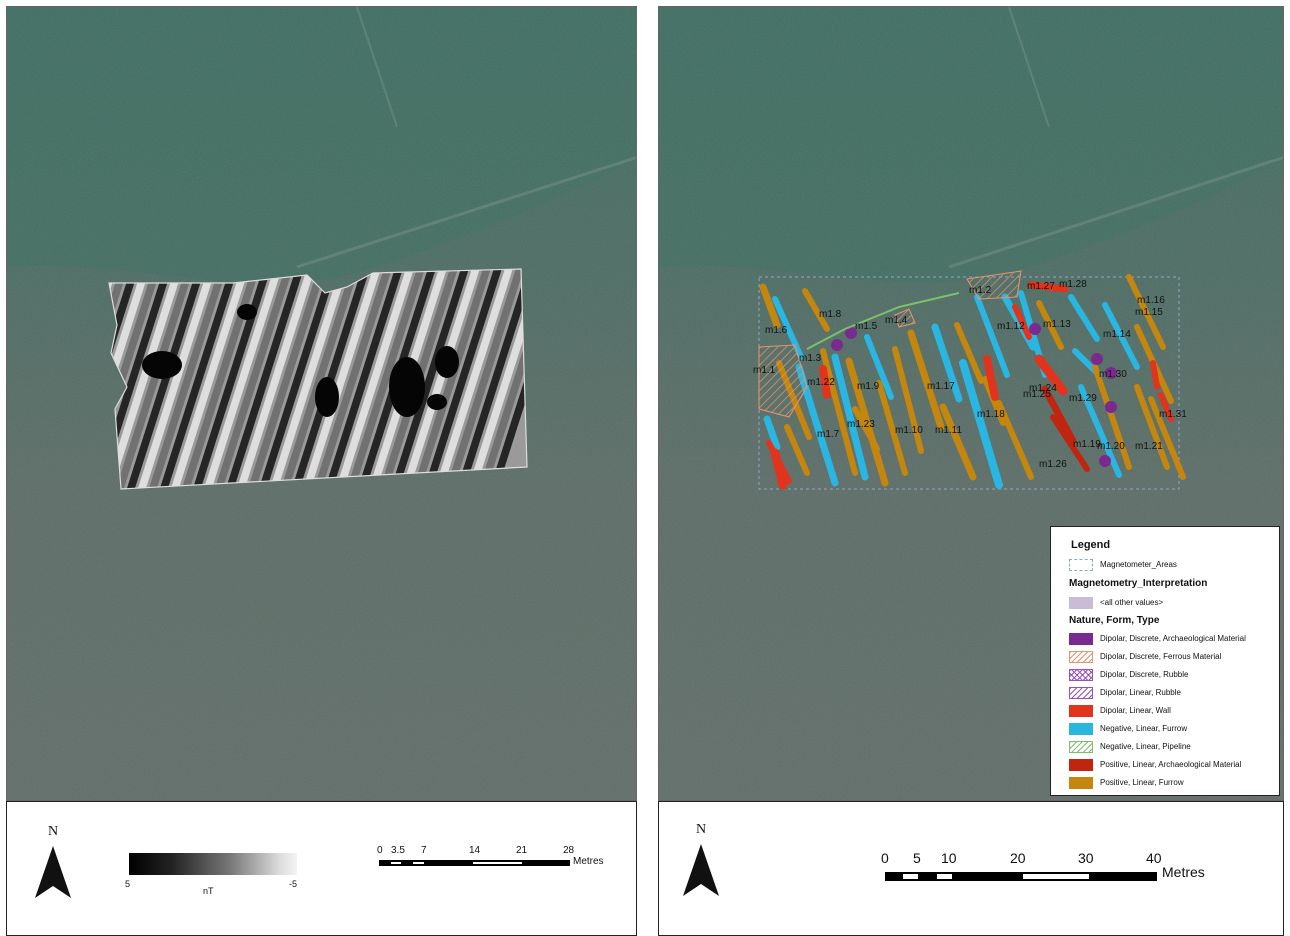 The height and width of the screenshot is (936, 1290). What do you see at coordinates (866, 326) in the screenshot?
I see `anomaly-label-4: m1.5` at bounding box center [866, 326].